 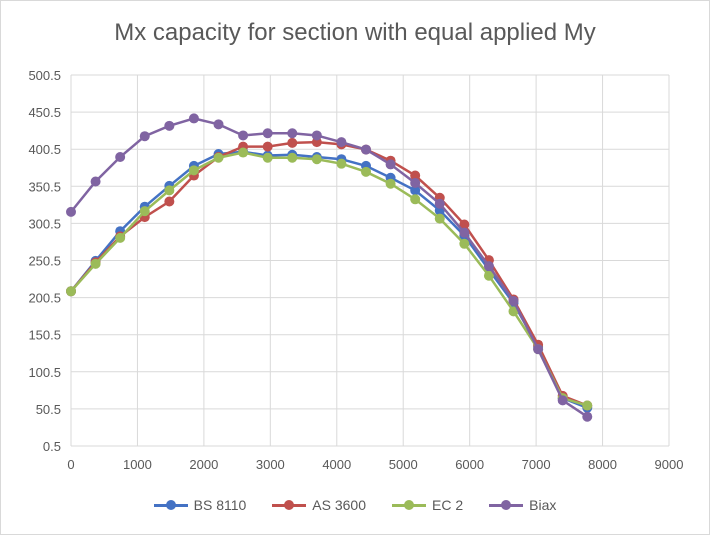 I want to click on y-tick-label: 100.5, so click(x=44, y=372).